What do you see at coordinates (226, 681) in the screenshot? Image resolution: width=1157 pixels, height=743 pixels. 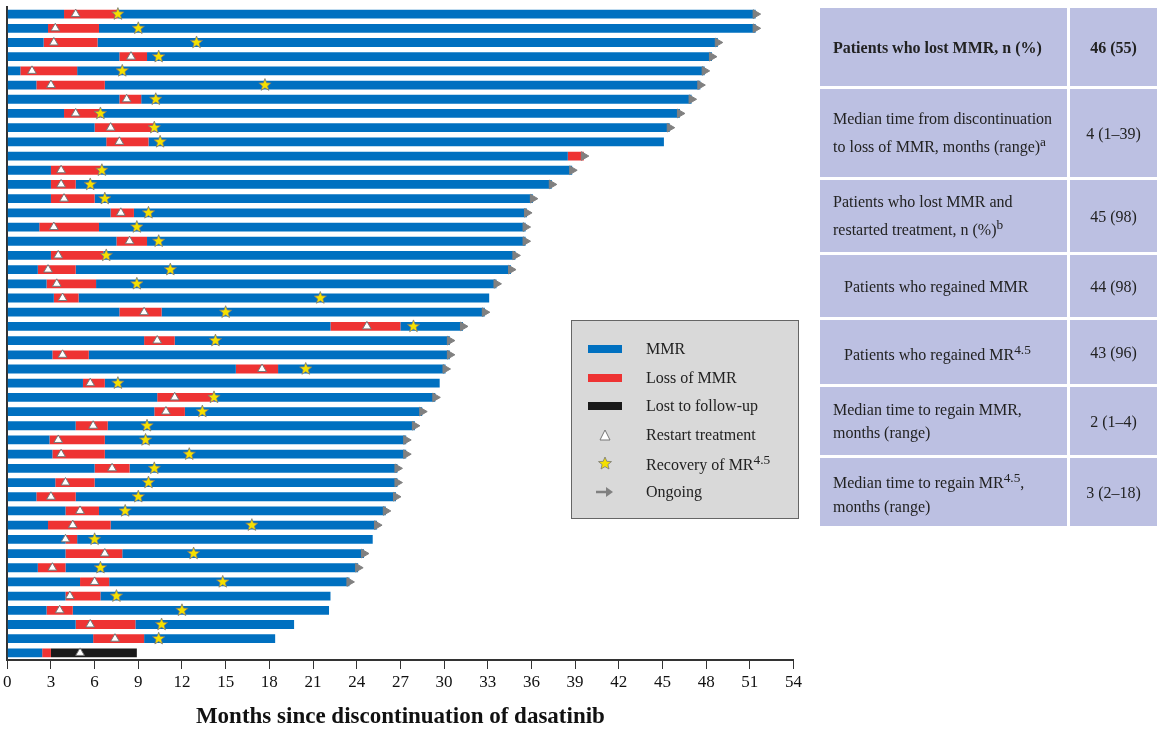 I see `x-tick-label: 15` at bounding box center [226, 681].